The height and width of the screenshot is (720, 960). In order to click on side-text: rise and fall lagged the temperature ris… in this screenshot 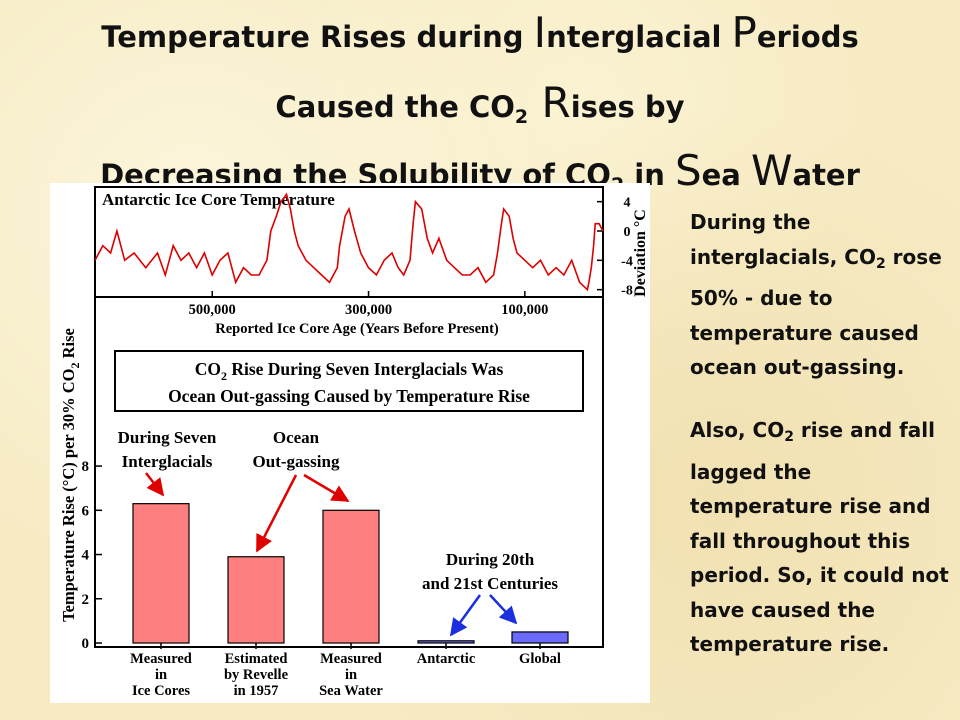, I will do `click(819, 537)`.